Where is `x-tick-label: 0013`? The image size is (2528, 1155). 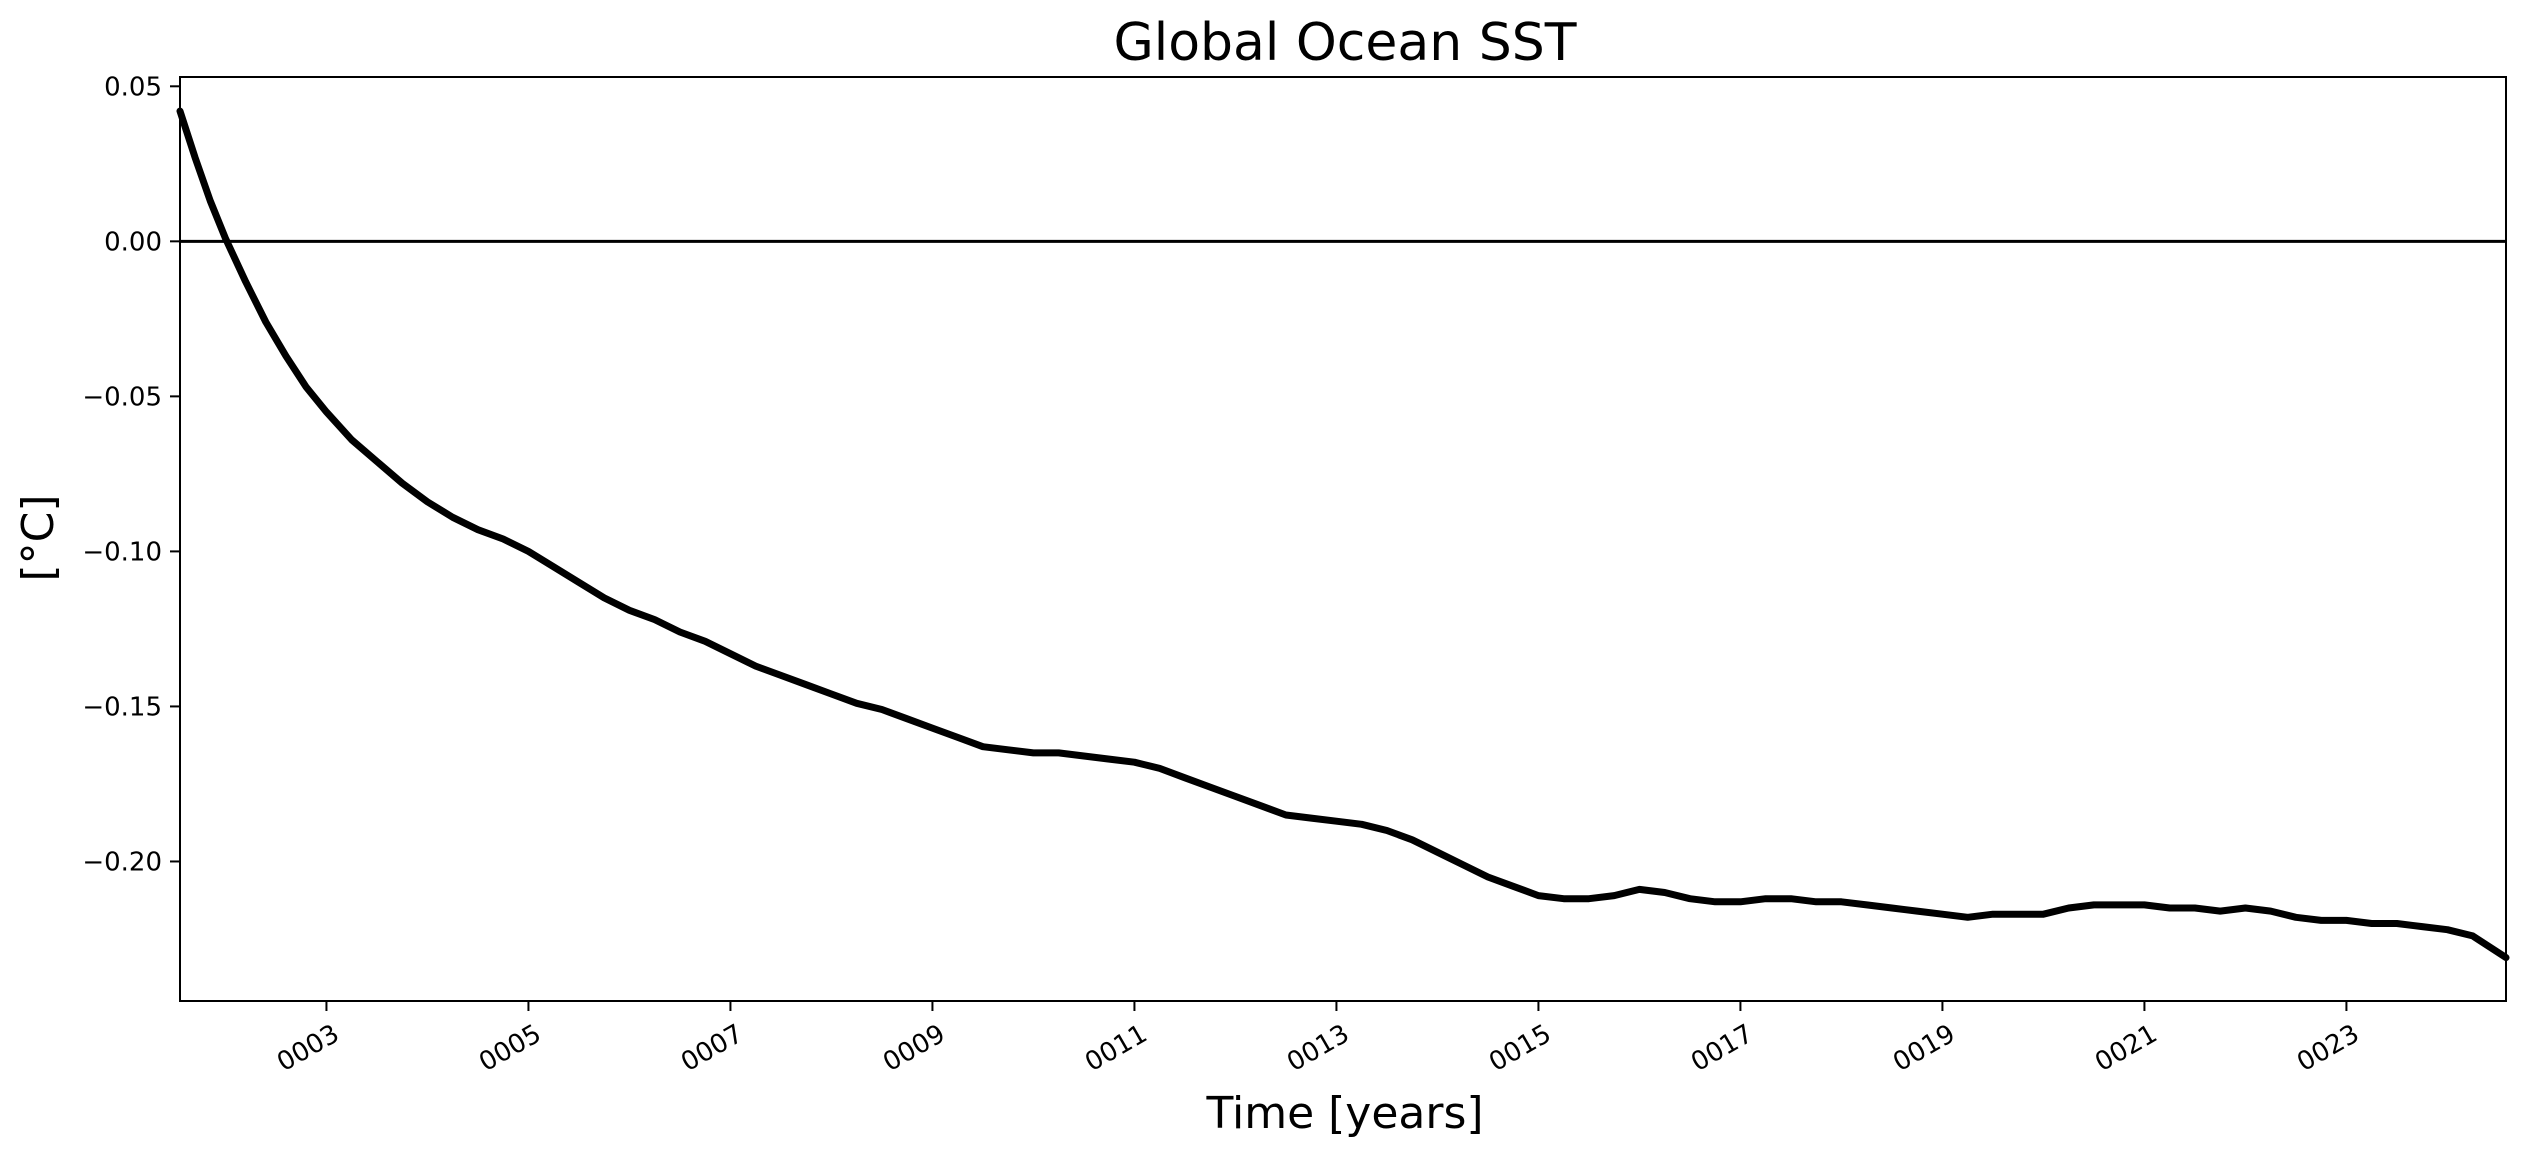 x-tick-label: 0013 is located at coordinates (1318, 1048).